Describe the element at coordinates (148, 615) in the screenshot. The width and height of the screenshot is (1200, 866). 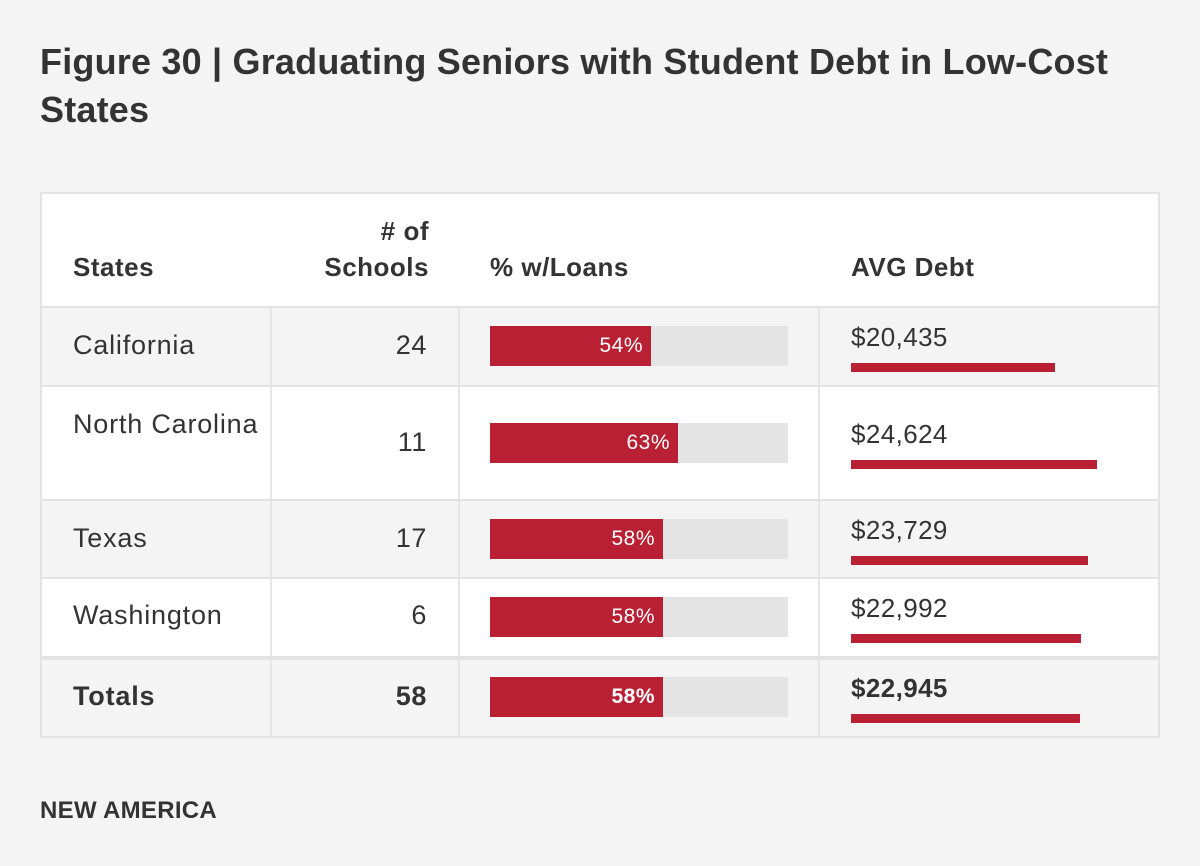
I see `state-name: Washington` at that location.